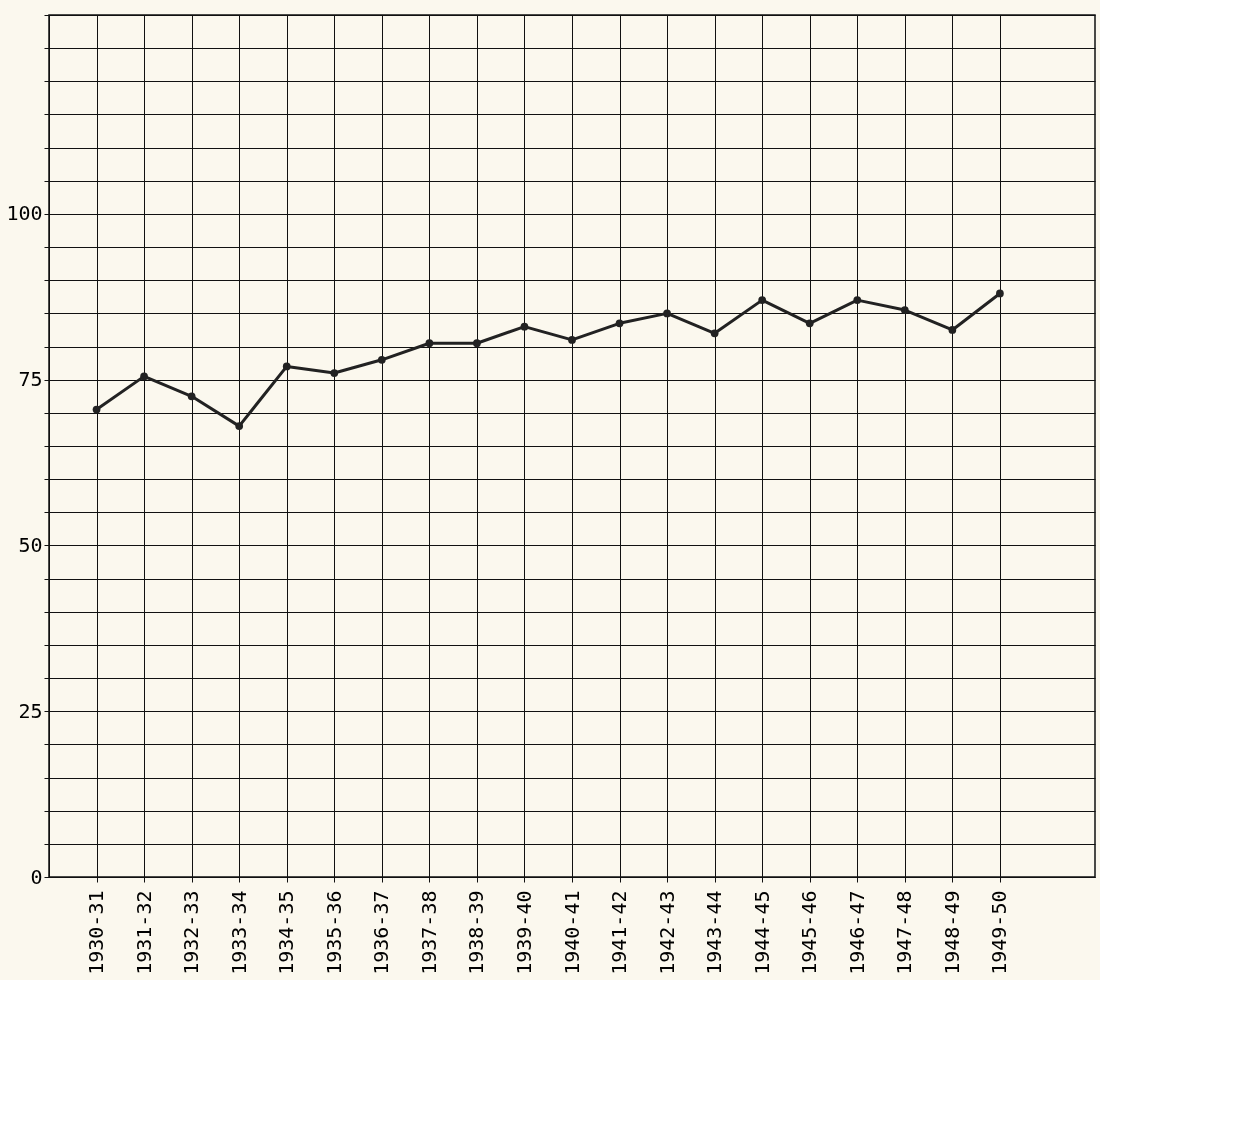 This screenshot has height=1133, width=1258. I want to click on x-tick-label: 1941-42, so click(619, 932).